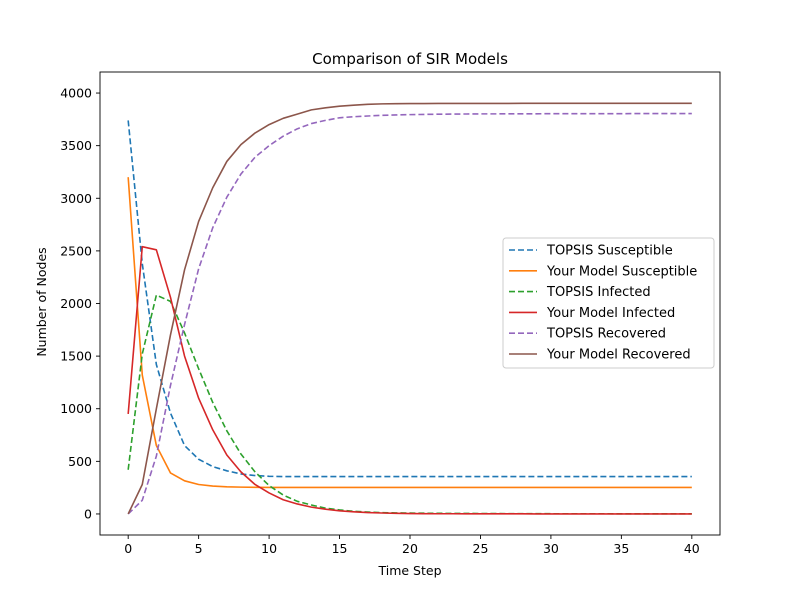 Image resolution: width=800 pixels, height=600 pixels. I want to click on y-tick-label: 2500, so click(76, 250).